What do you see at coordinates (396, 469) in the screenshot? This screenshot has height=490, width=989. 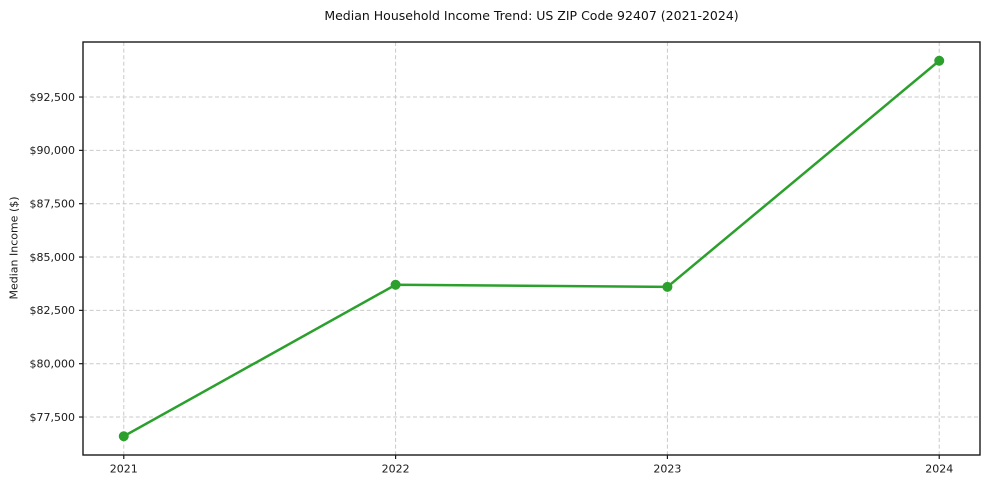 I see `x-tick-label: 2022` at bounding box center [396, 469].